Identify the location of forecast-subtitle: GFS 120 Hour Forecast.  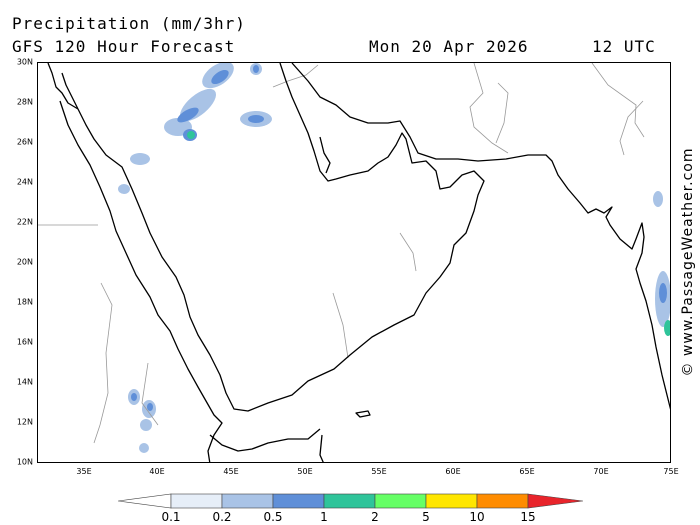
(124, 46).